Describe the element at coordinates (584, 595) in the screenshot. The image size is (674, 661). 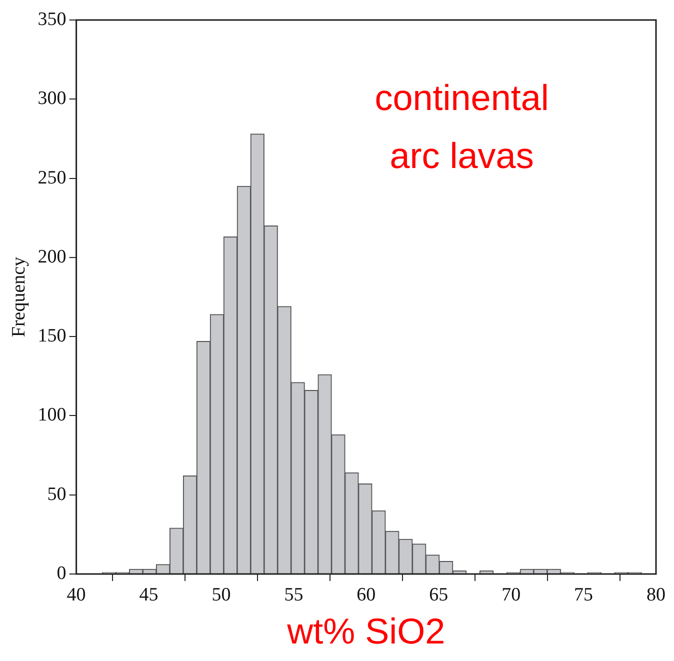
I see `x-tick-label: 75` at that location.